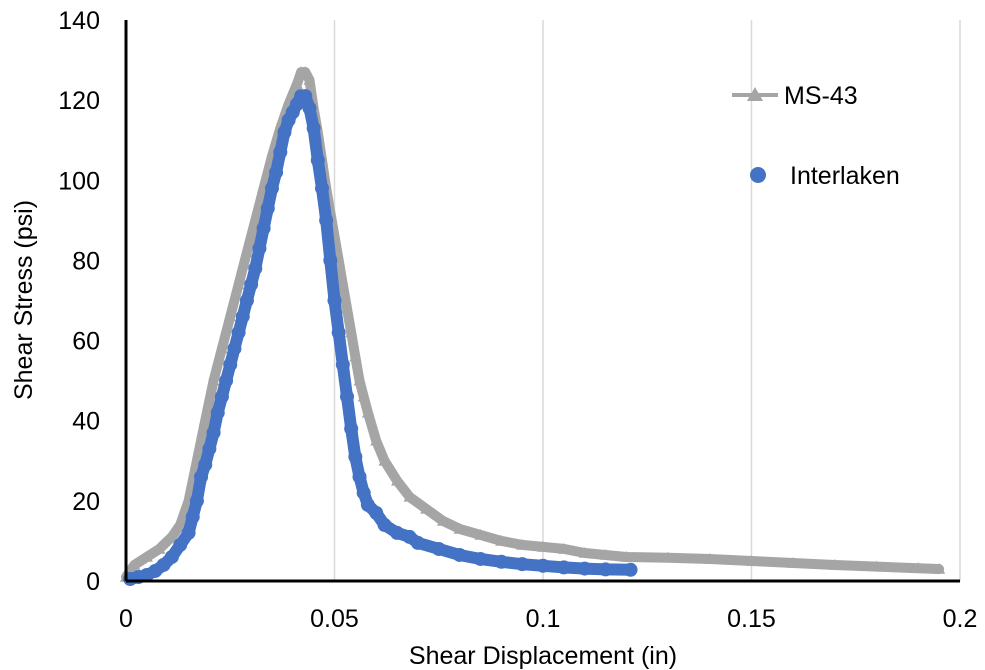  I want to click on y-tick-labels: 0 20 40 60 80 100 120 140, so click(79, 301).